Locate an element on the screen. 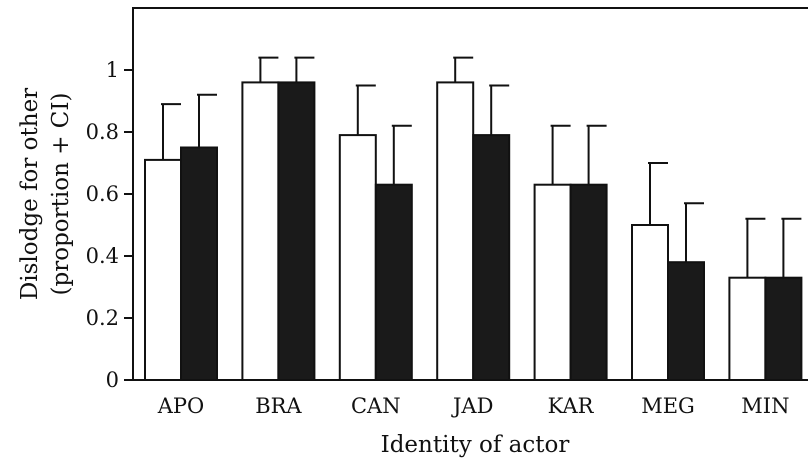 The width and height of the screenshot is (808, 466). y-tick-label: 0.8 is located at coordinates (102, 132).